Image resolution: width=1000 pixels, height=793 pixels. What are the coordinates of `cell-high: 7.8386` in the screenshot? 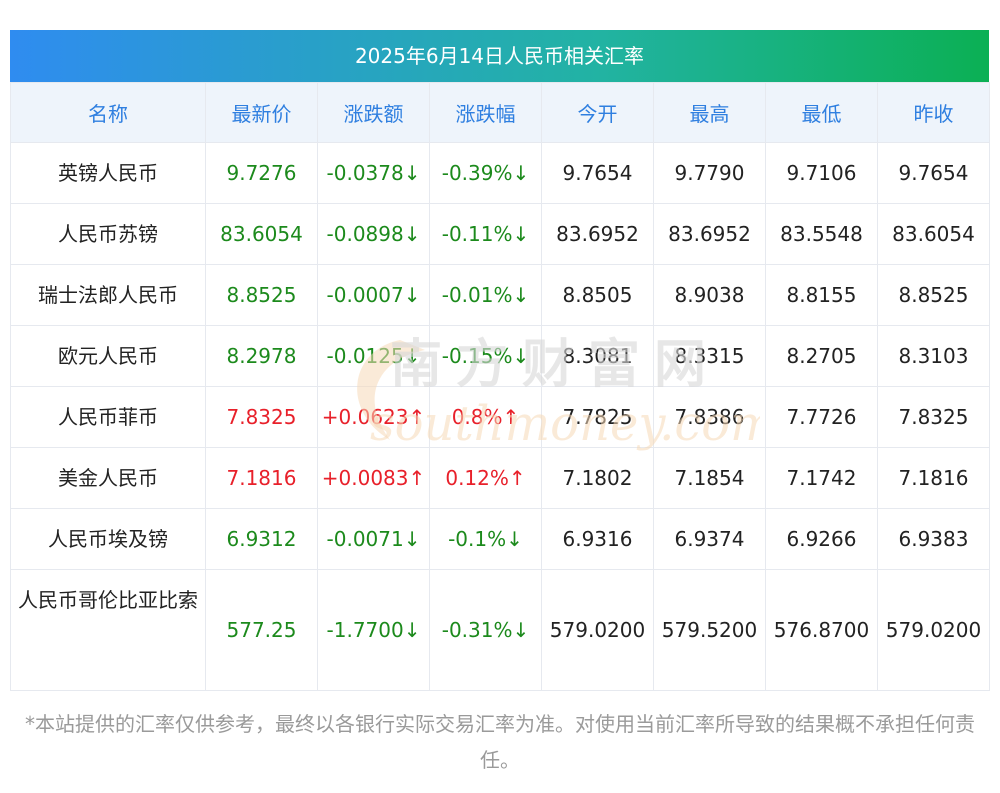 It's located at (709, 417).